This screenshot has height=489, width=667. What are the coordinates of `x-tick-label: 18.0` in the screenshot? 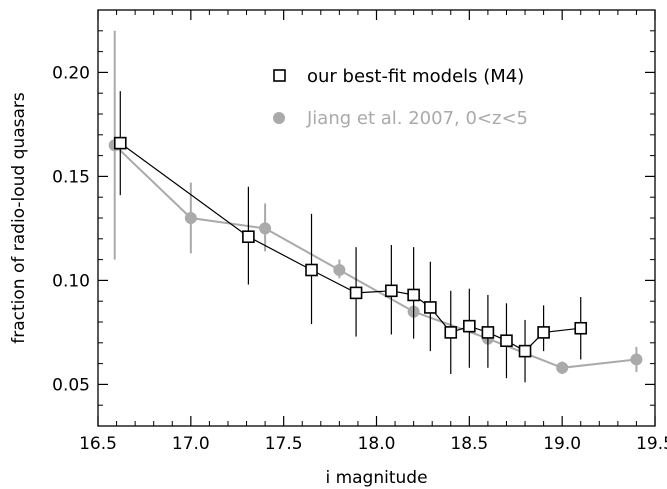 It's located at (377, 444).